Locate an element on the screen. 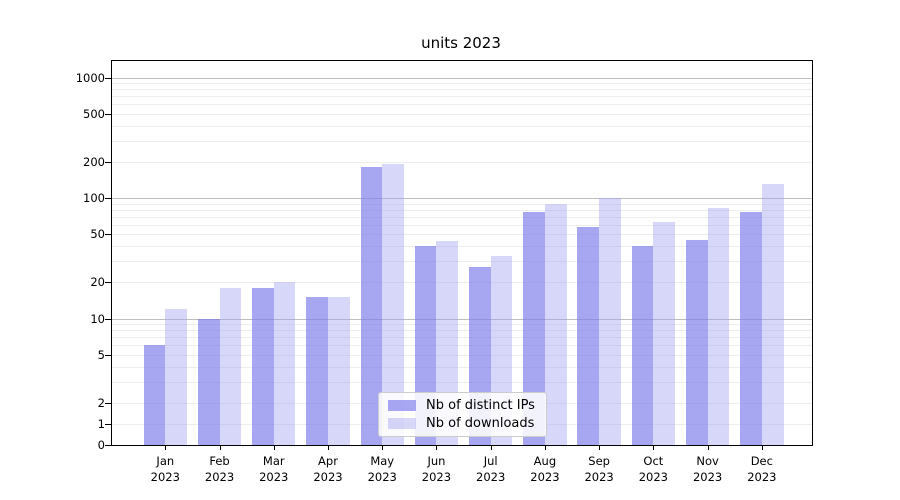 This screenshot has height=500, width=900. legend-item-distinct-ips: Nb of distinct IPs is located at coordinates (462, 405).